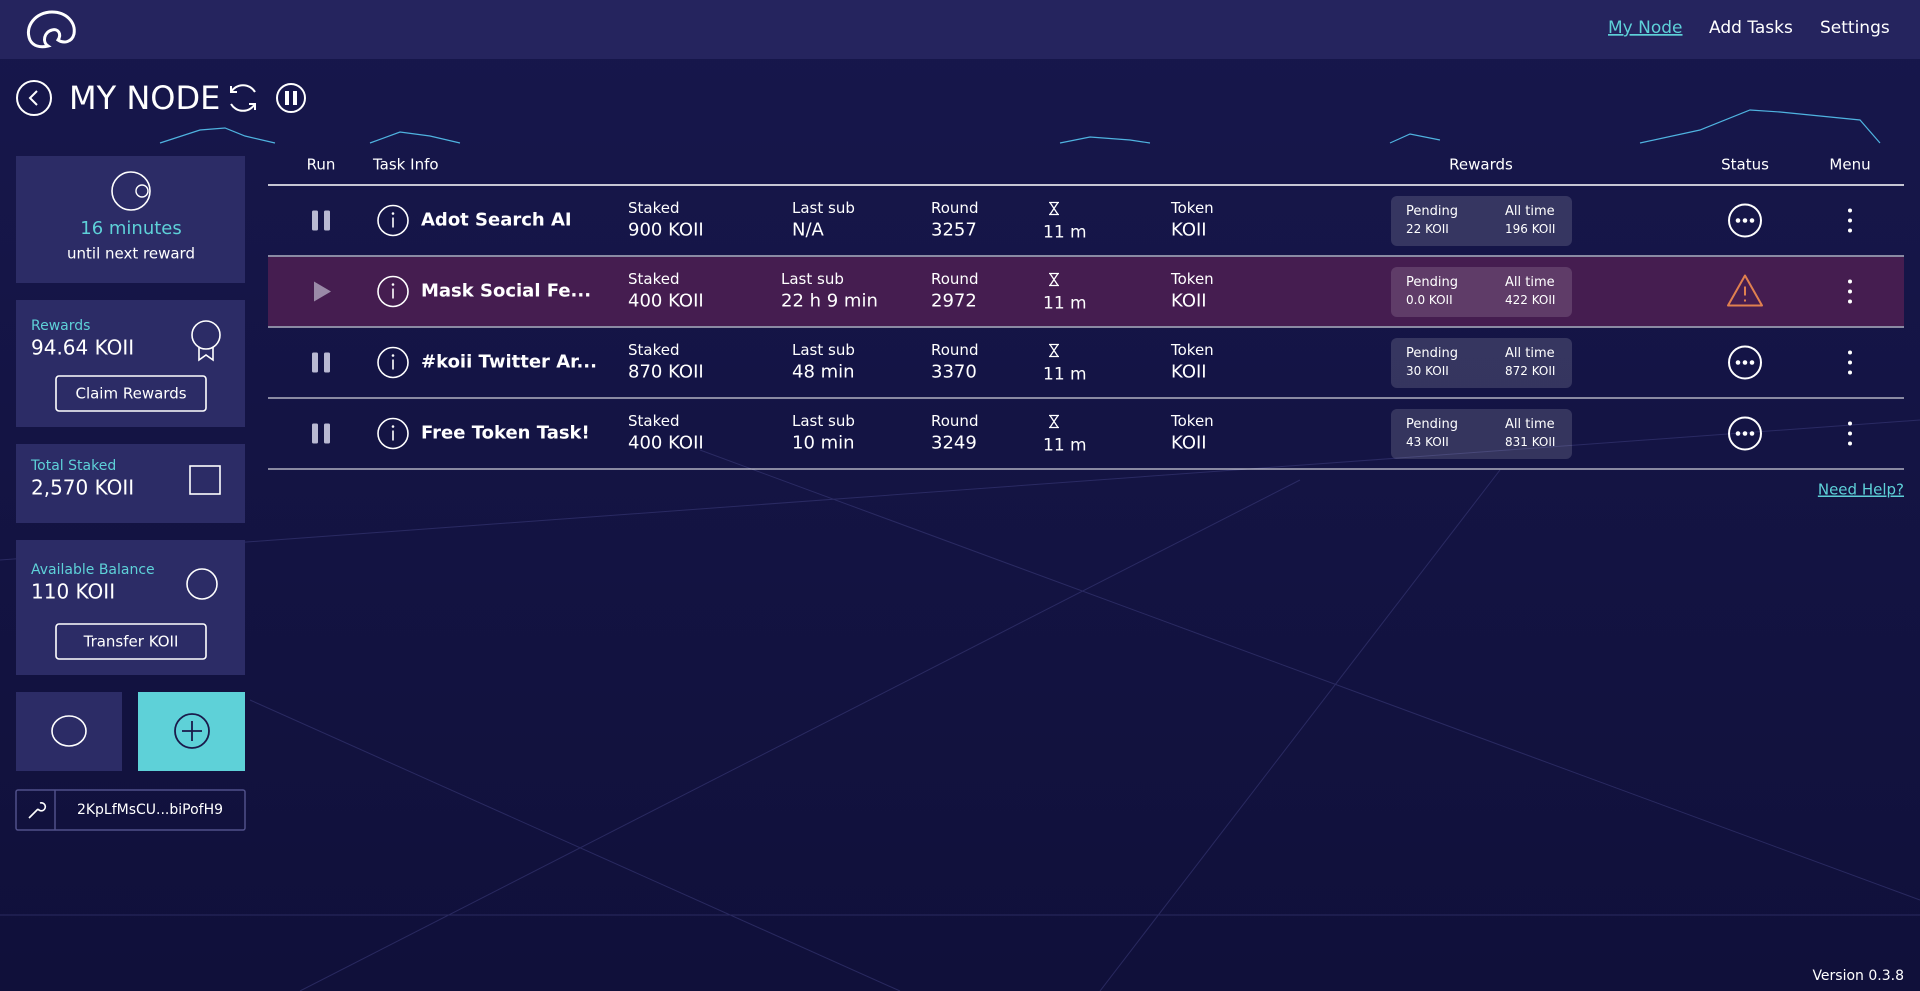  What do you see at coordinates (1855, 28) in the screenshot?
I see `nav-link: Settings` at bounding box center [1855, 28].